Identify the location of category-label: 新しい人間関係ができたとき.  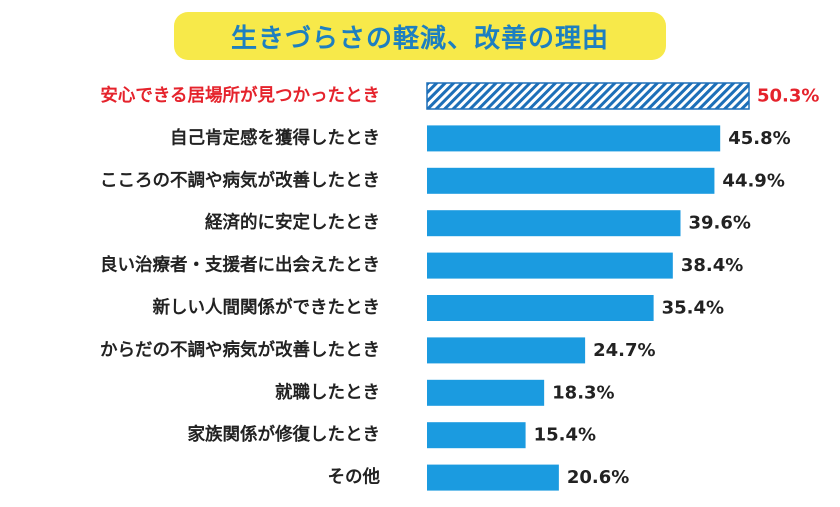
(267, 307).